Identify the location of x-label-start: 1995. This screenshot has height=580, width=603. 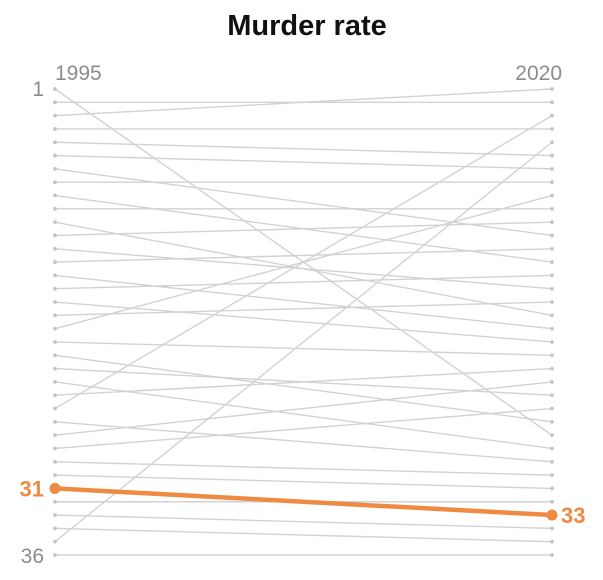
(78, 73).